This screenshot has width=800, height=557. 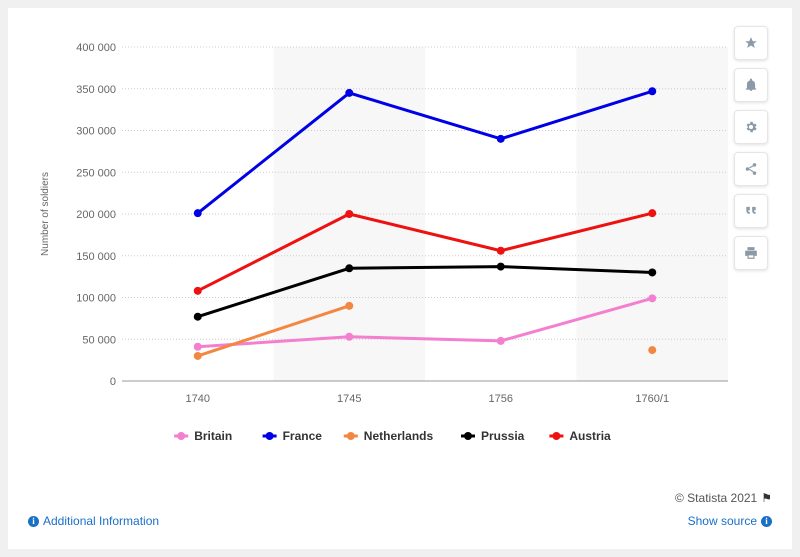 I want to click on star-icon, so click(x=751, y=42).